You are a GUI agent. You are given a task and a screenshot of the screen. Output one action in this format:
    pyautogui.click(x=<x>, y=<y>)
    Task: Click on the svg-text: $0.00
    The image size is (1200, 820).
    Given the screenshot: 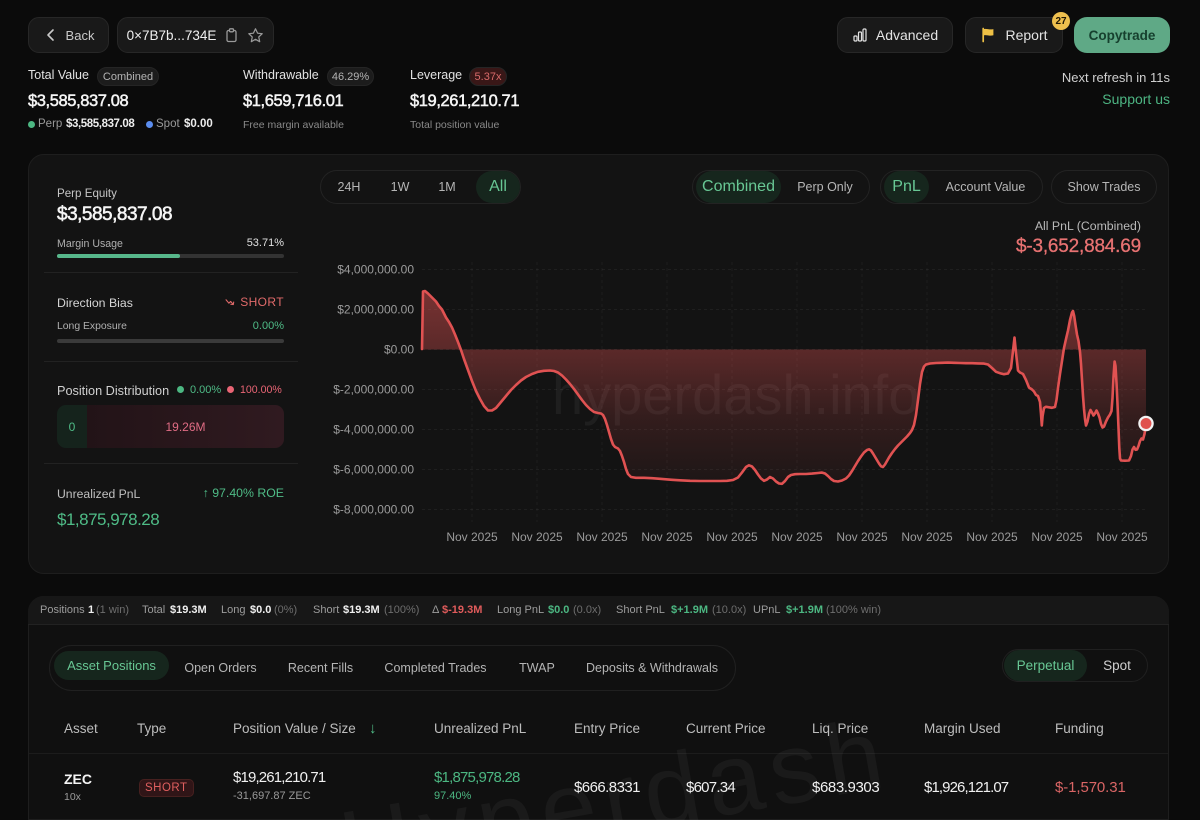 What is the action you would take?
    pyautogui.click(x=399, y=350)
    